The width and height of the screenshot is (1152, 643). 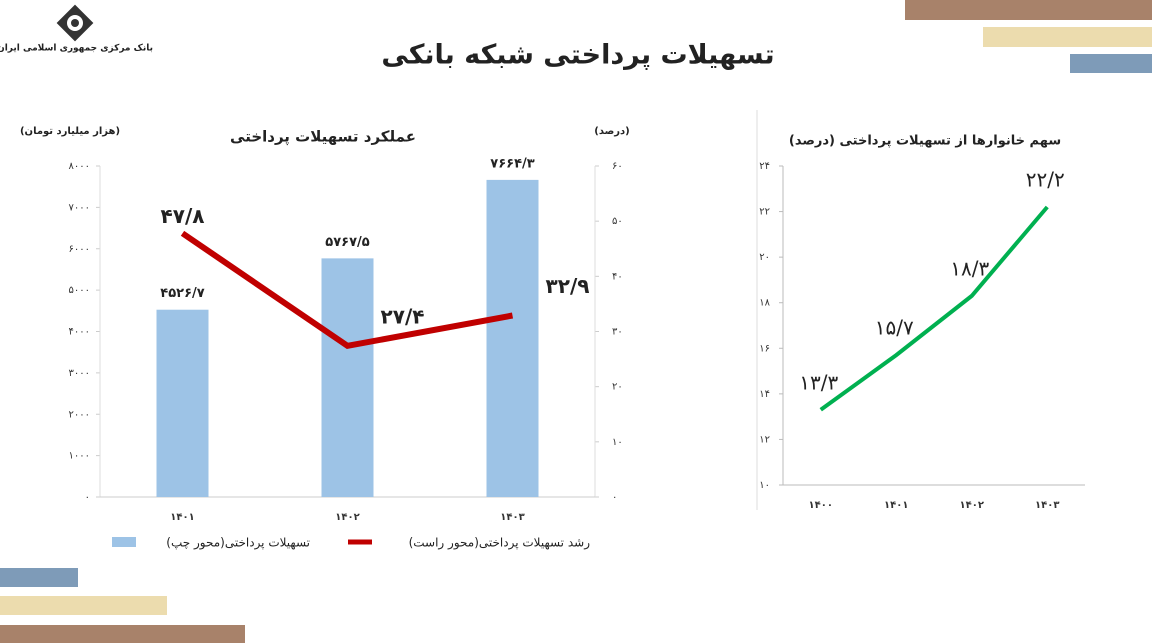 I want to click on y-tick-label: ۳۰۰۰, so click(x=79, y=373).